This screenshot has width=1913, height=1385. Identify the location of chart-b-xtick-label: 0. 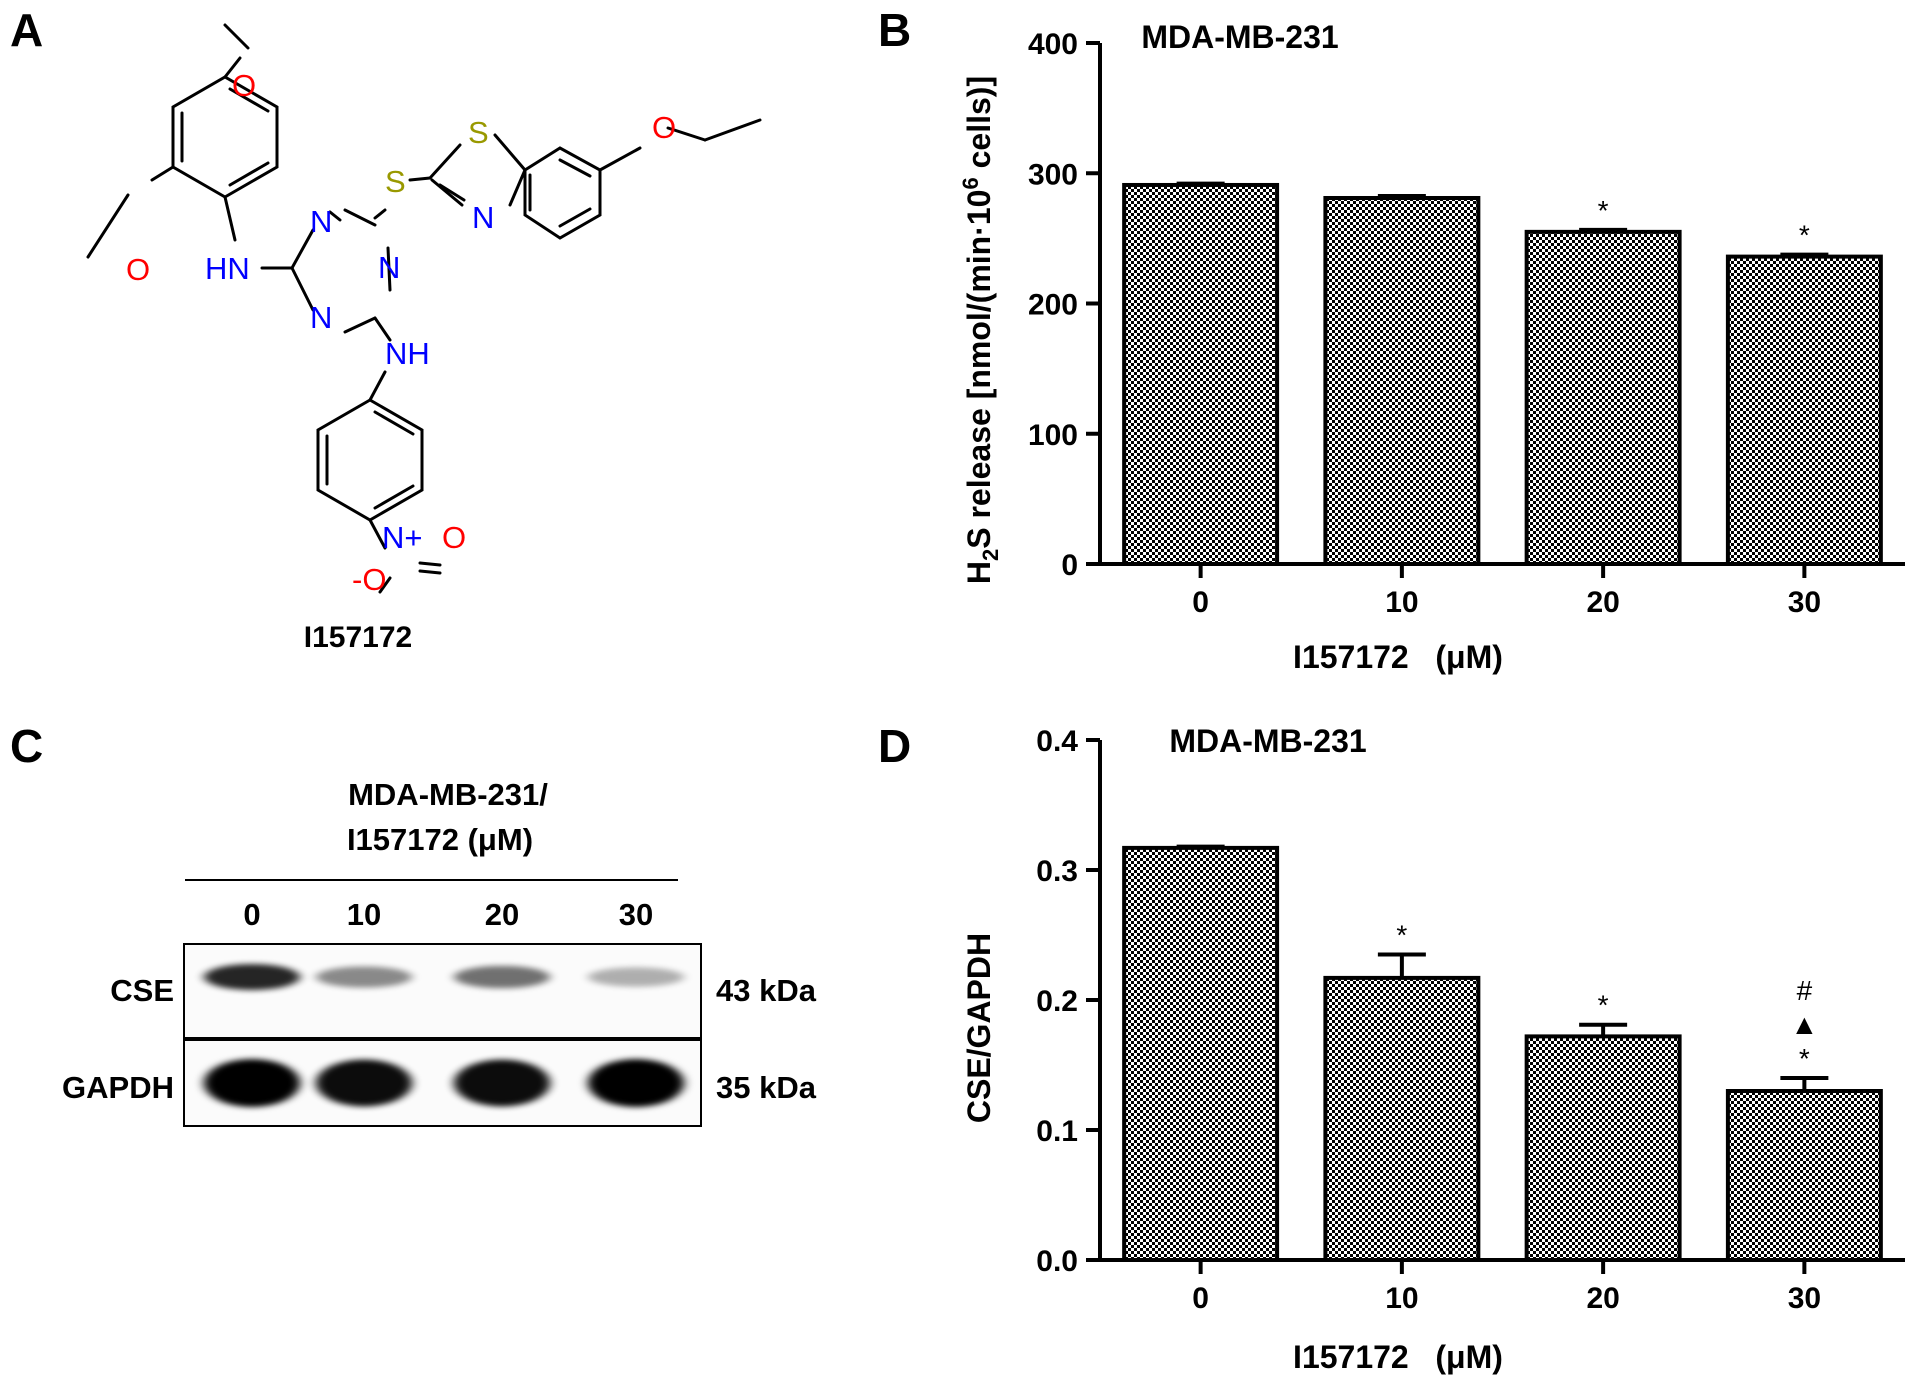
(1200, 602).